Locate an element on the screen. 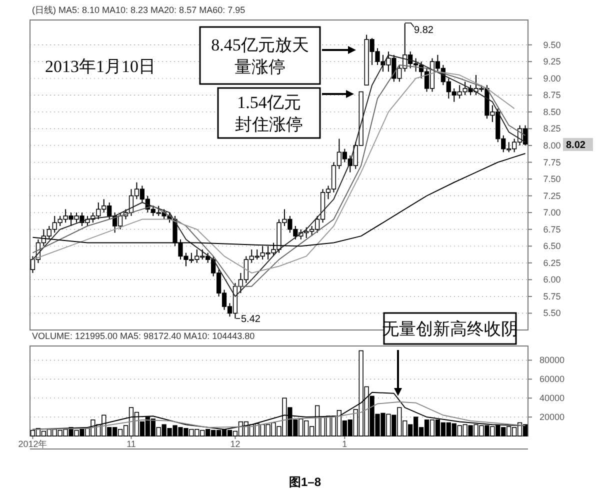 This screenshot has height=496, width=611. y-tick-label: 60000 is located at coordinates (552, 379).